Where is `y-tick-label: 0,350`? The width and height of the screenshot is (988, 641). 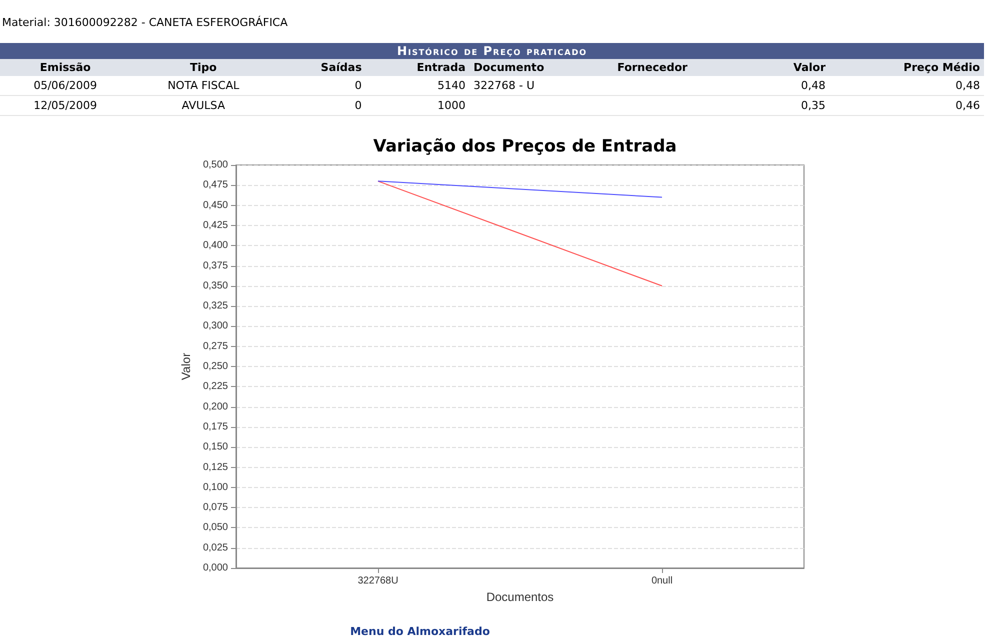 y-tick-label: 0,350 is located at coordinates (215, 286).